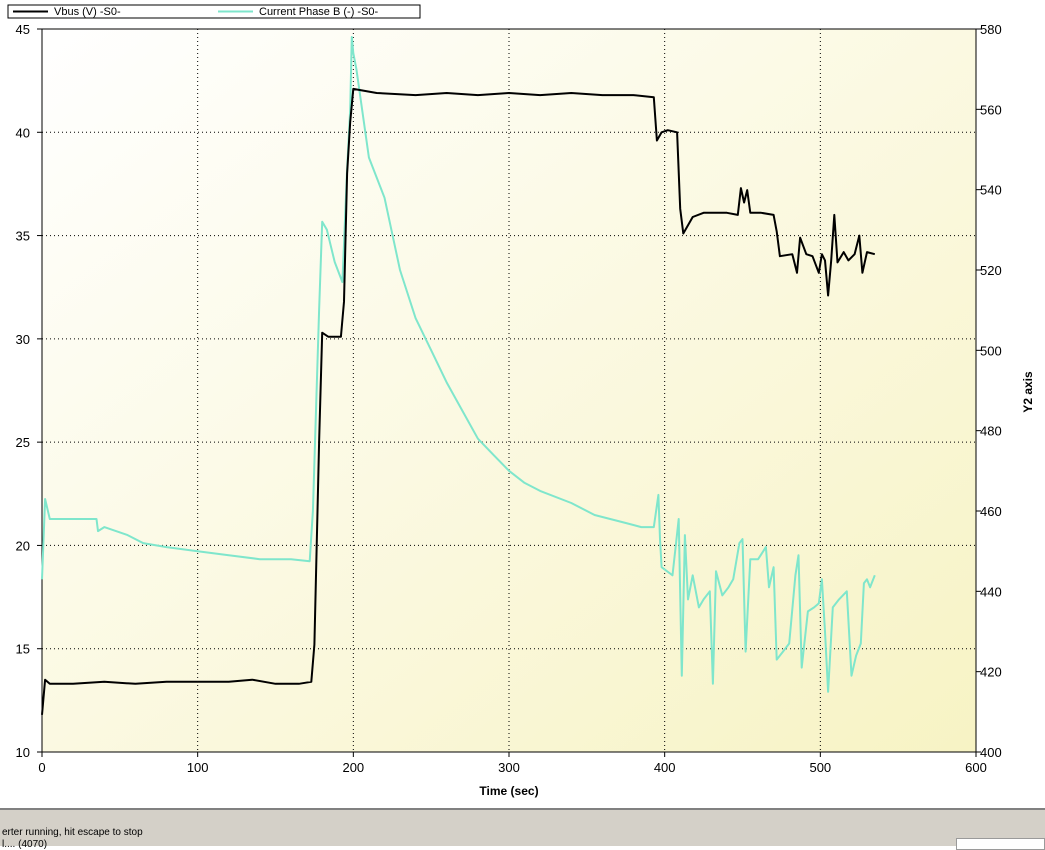 The width and height of the screenshot is (1045, 850). I want to click on legend-box, so click(214, 11).